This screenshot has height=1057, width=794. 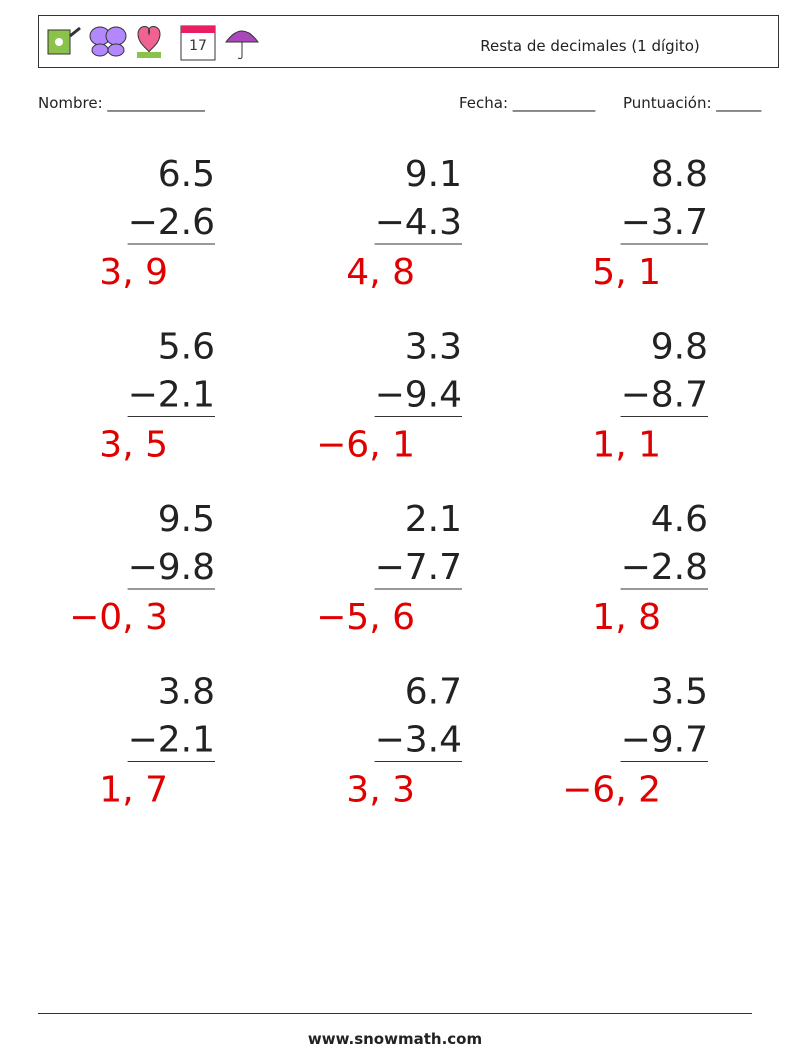 I want to click on subtrahend: −8.7, so click(x=664, y=395).